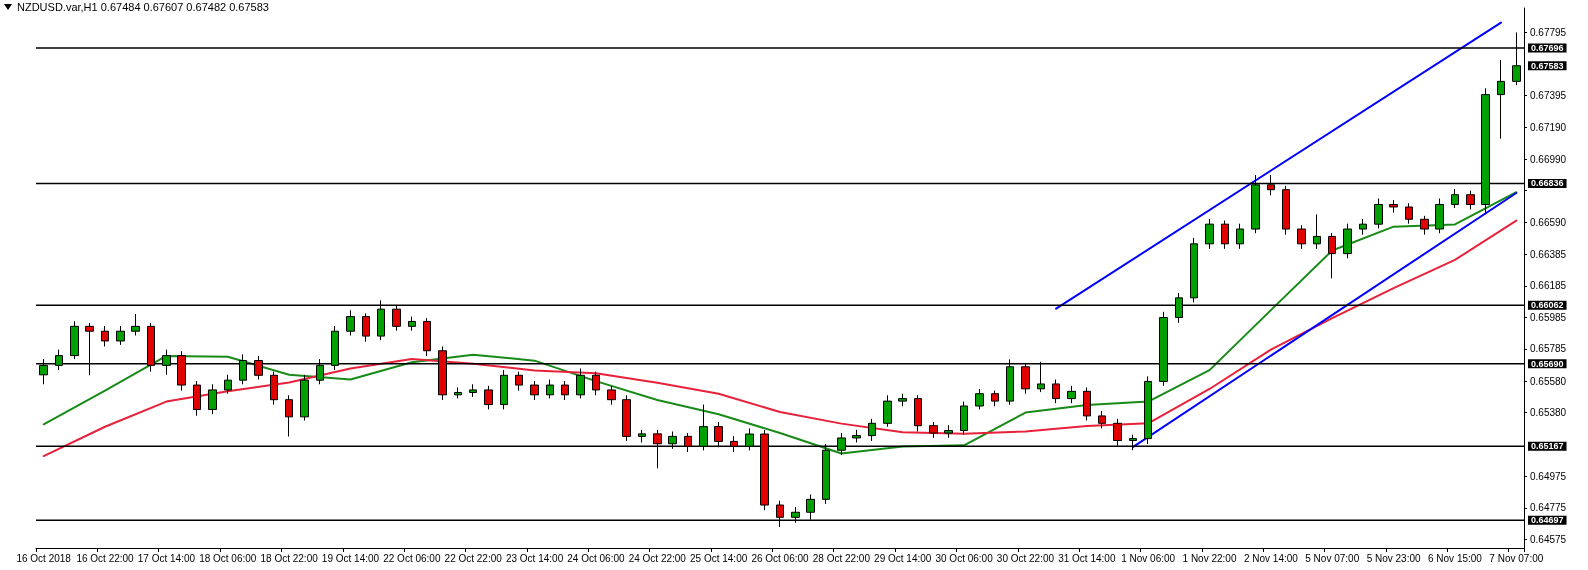 The height and width of the screenshot is (570, 1588). Describe the element at coordinates (1332, 558) in the screenshot. I see `x-tick-label: 5 Nov 07:00` at that location.